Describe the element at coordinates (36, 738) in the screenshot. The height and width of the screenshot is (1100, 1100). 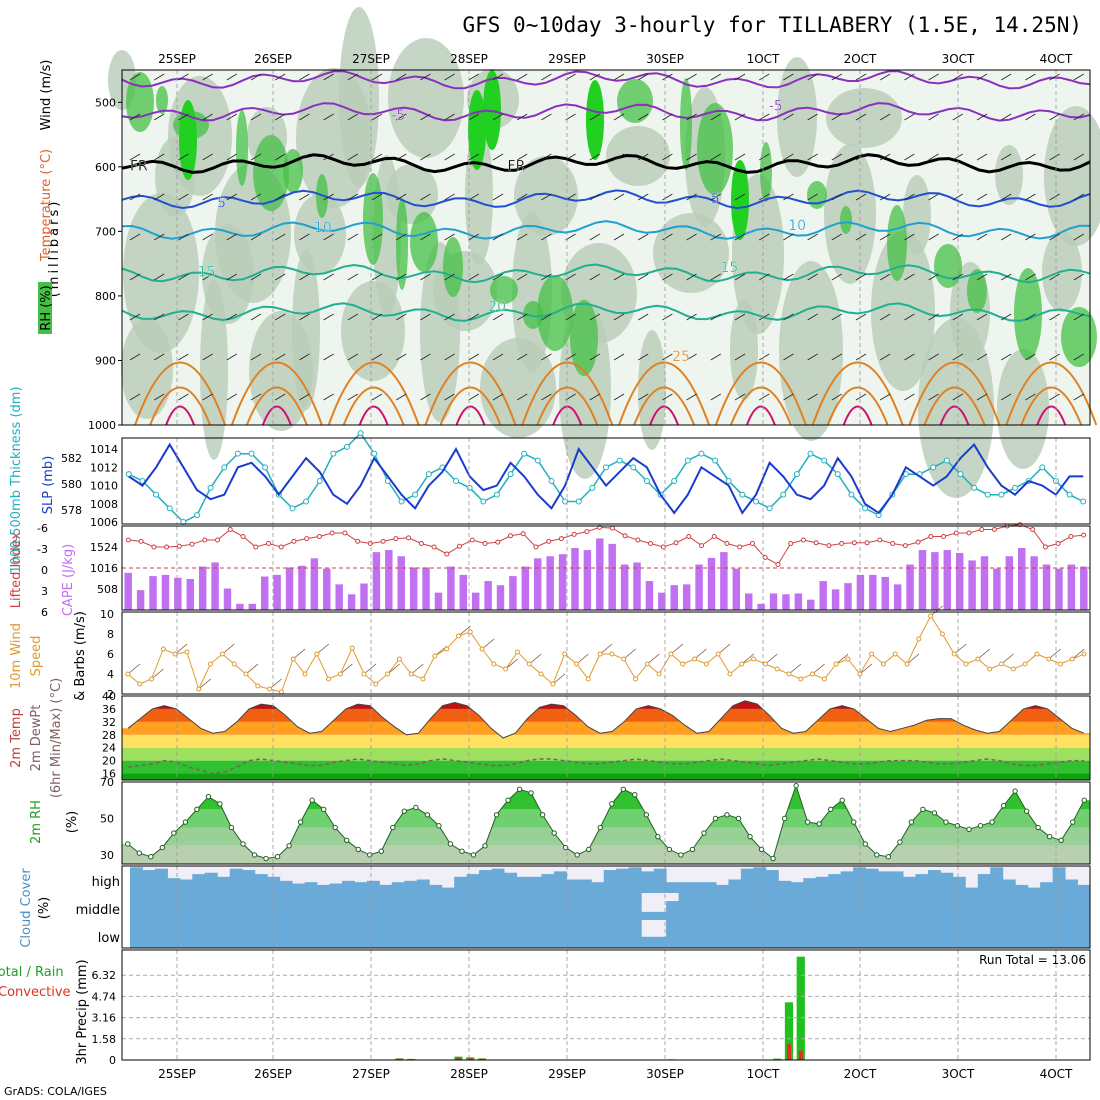
I see `dewpt2m-axis-label: 2m DewPt` at that location.